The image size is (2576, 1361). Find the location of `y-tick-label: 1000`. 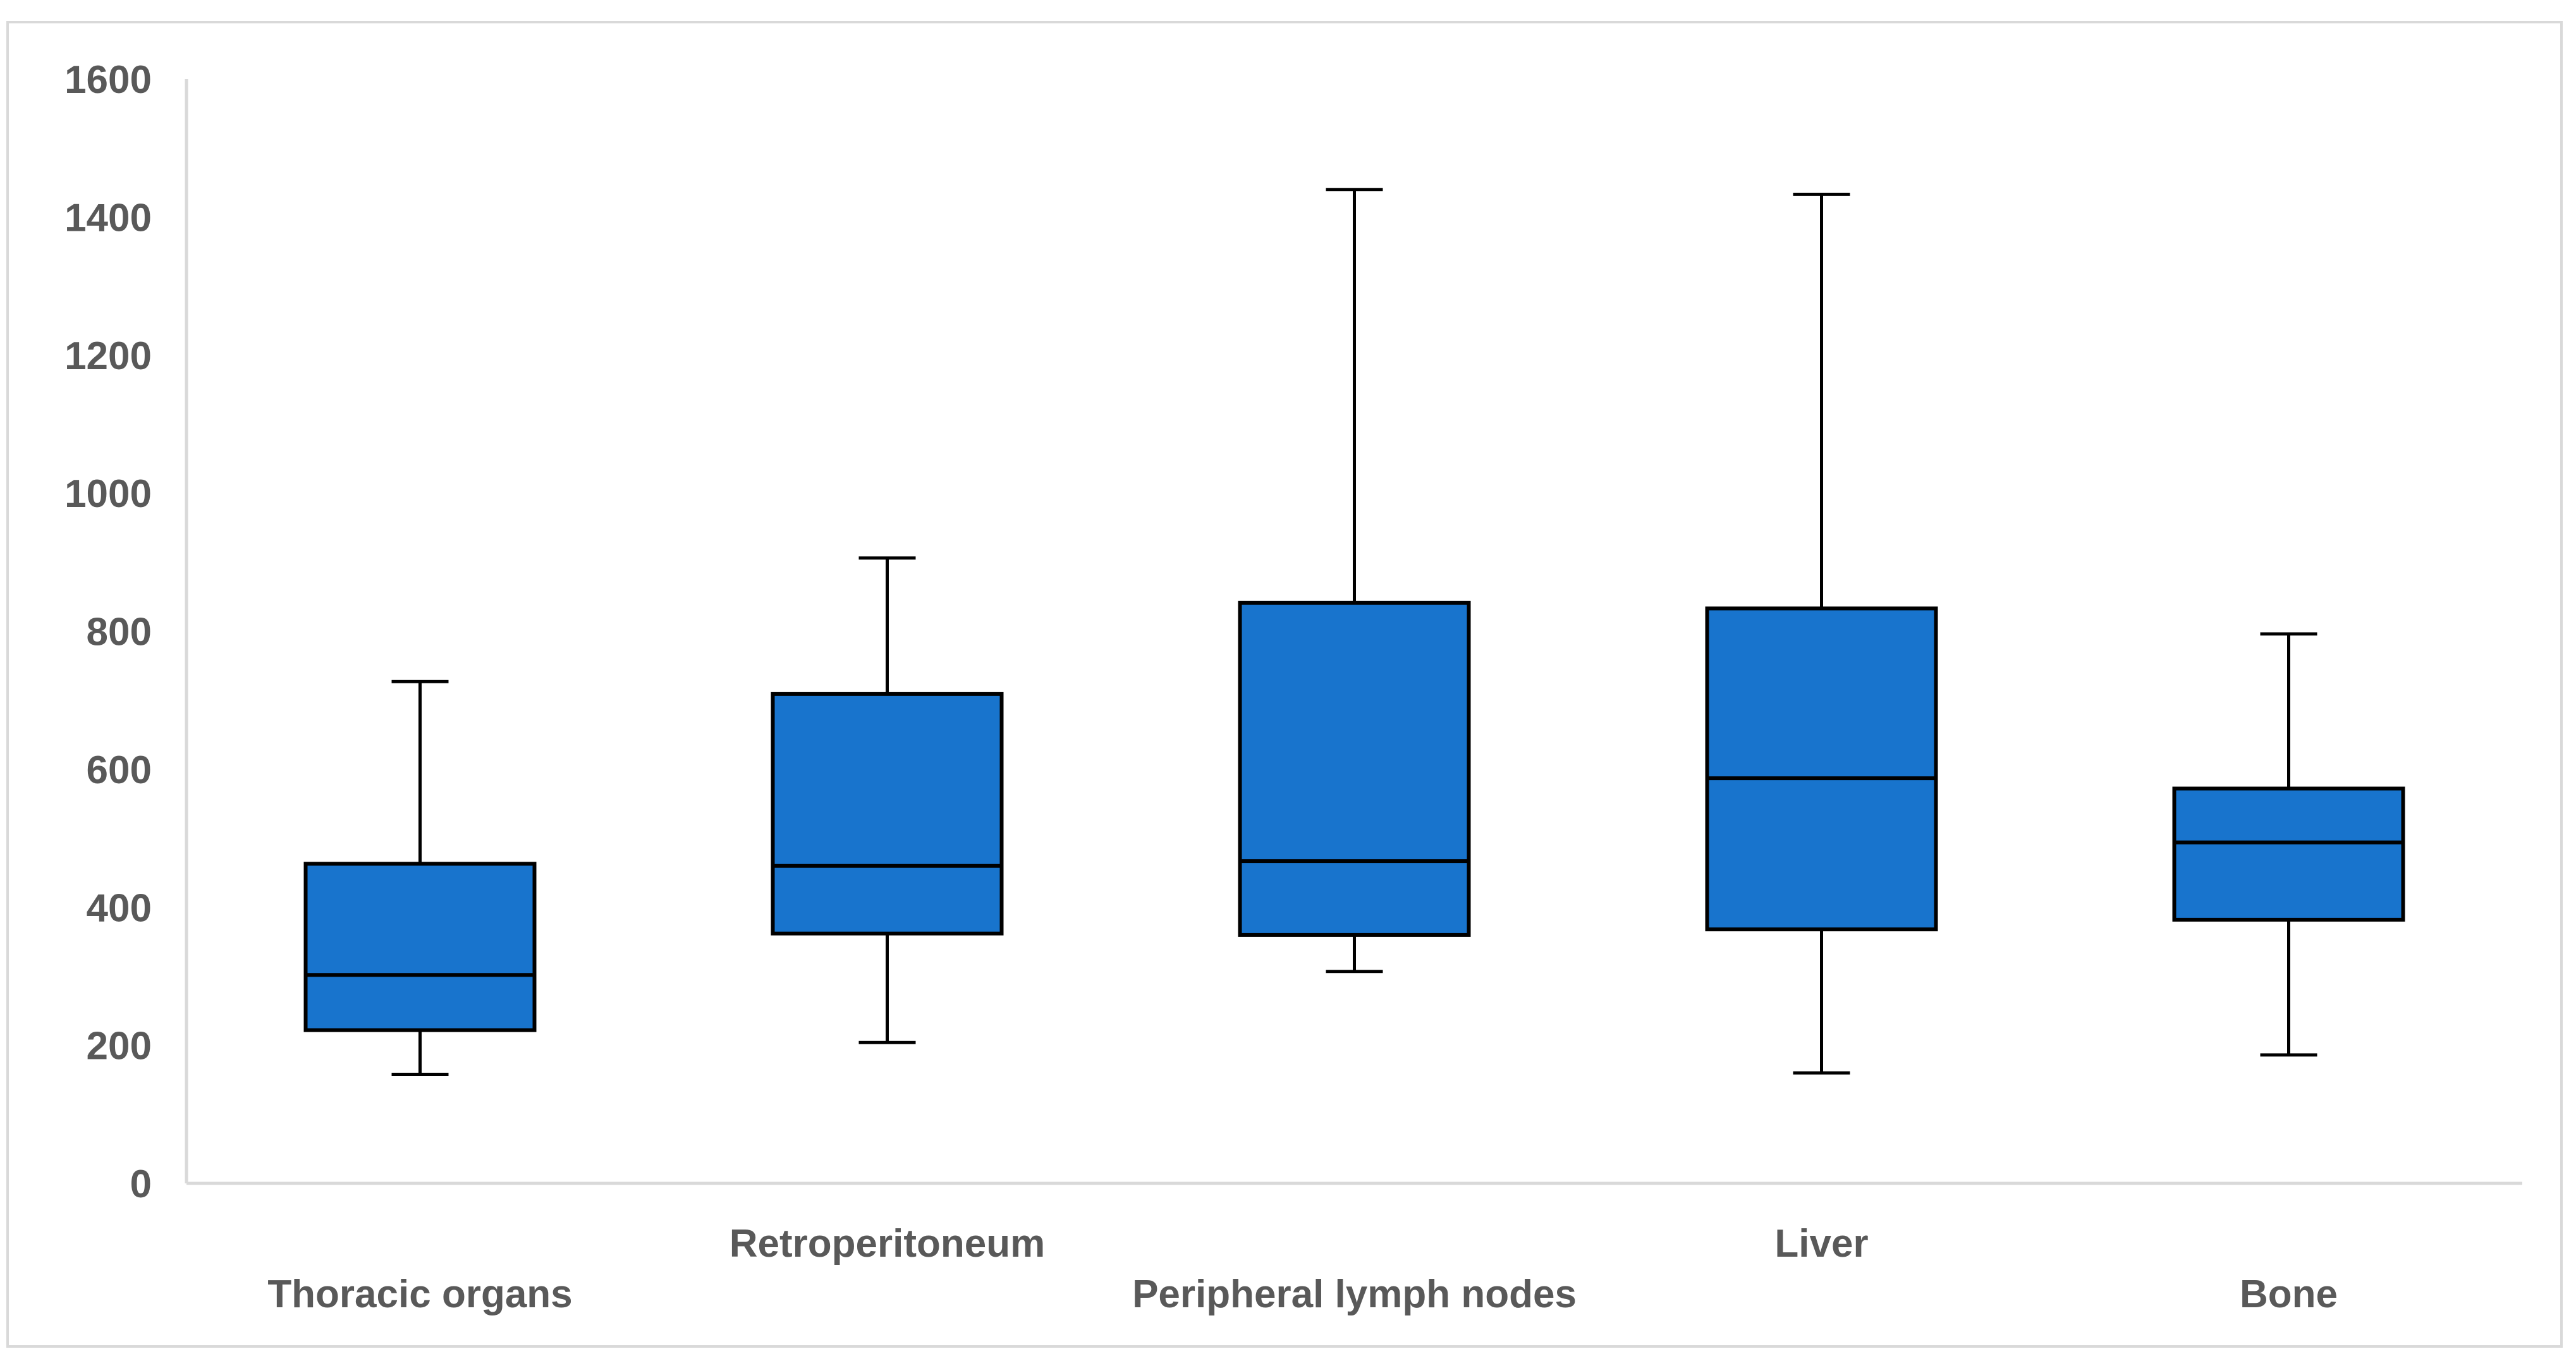

y-tick-label: 1000 is located at coordinates (108, 494).